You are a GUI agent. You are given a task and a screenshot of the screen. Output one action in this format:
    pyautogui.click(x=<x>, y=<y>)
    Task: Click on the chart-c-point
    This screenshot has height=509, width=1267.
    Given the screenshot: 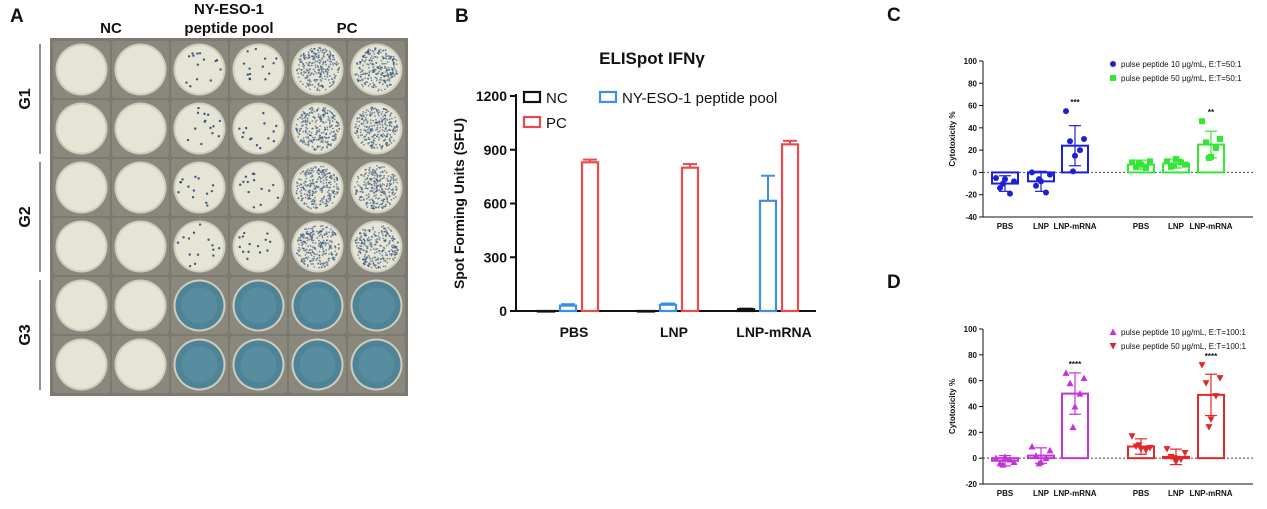 What is the action you would take?
    pyautogui.click(x=1032, y=172)
    